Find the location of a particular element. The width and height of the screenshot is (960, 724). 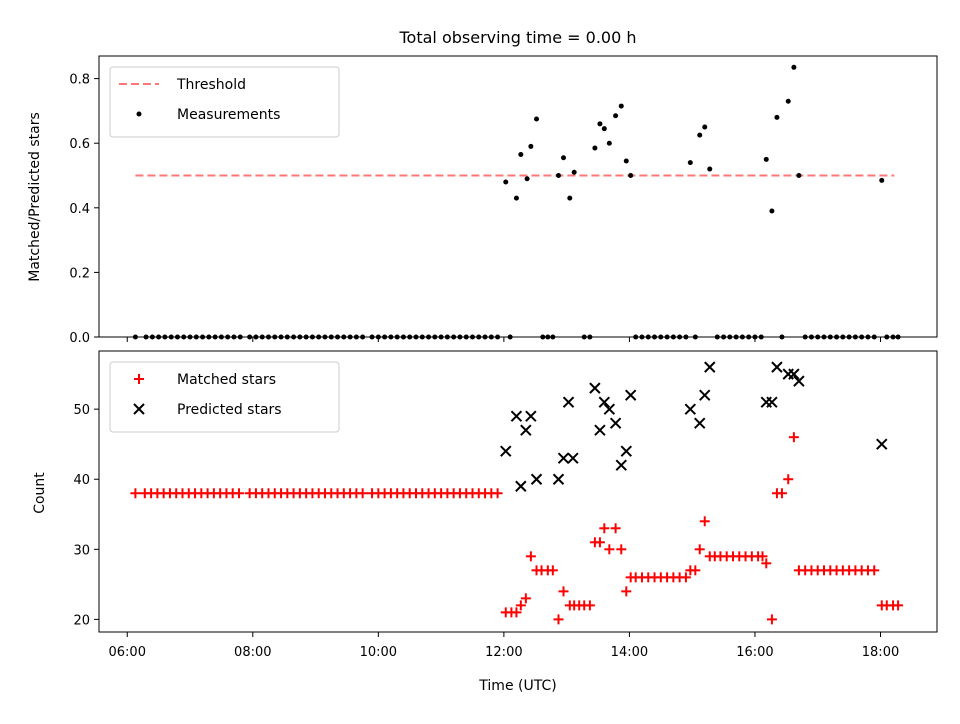

top-ylabel: Matched/Predicted stars is located at coordinates (35, 197).